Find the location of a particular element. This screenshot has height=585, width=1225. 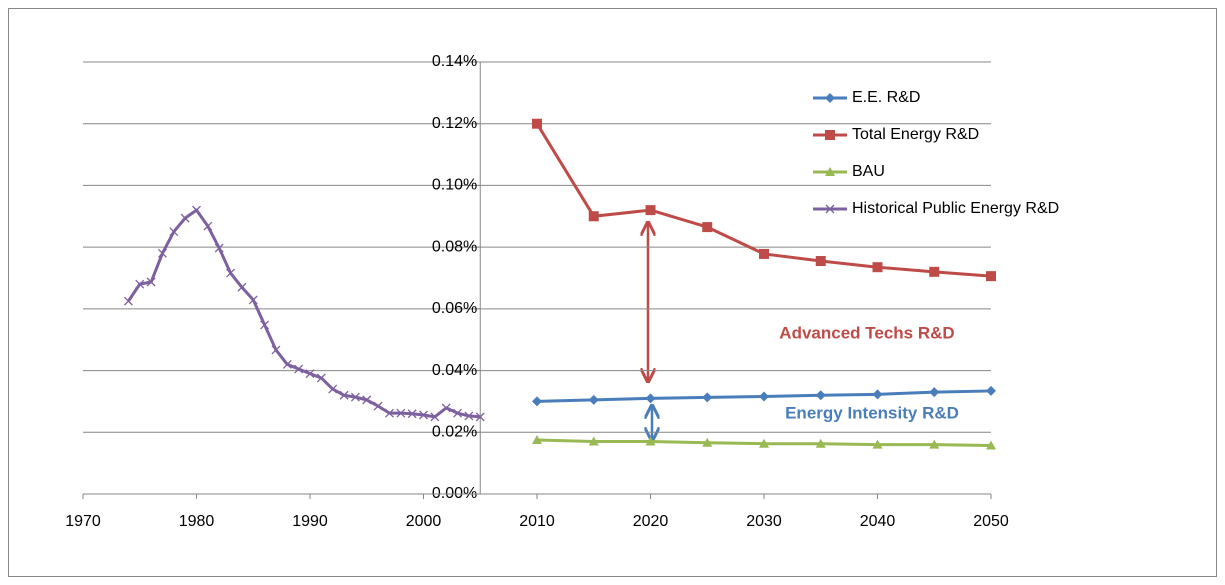

y-tick-label: 0.08% is located at coordinates (454, 246).